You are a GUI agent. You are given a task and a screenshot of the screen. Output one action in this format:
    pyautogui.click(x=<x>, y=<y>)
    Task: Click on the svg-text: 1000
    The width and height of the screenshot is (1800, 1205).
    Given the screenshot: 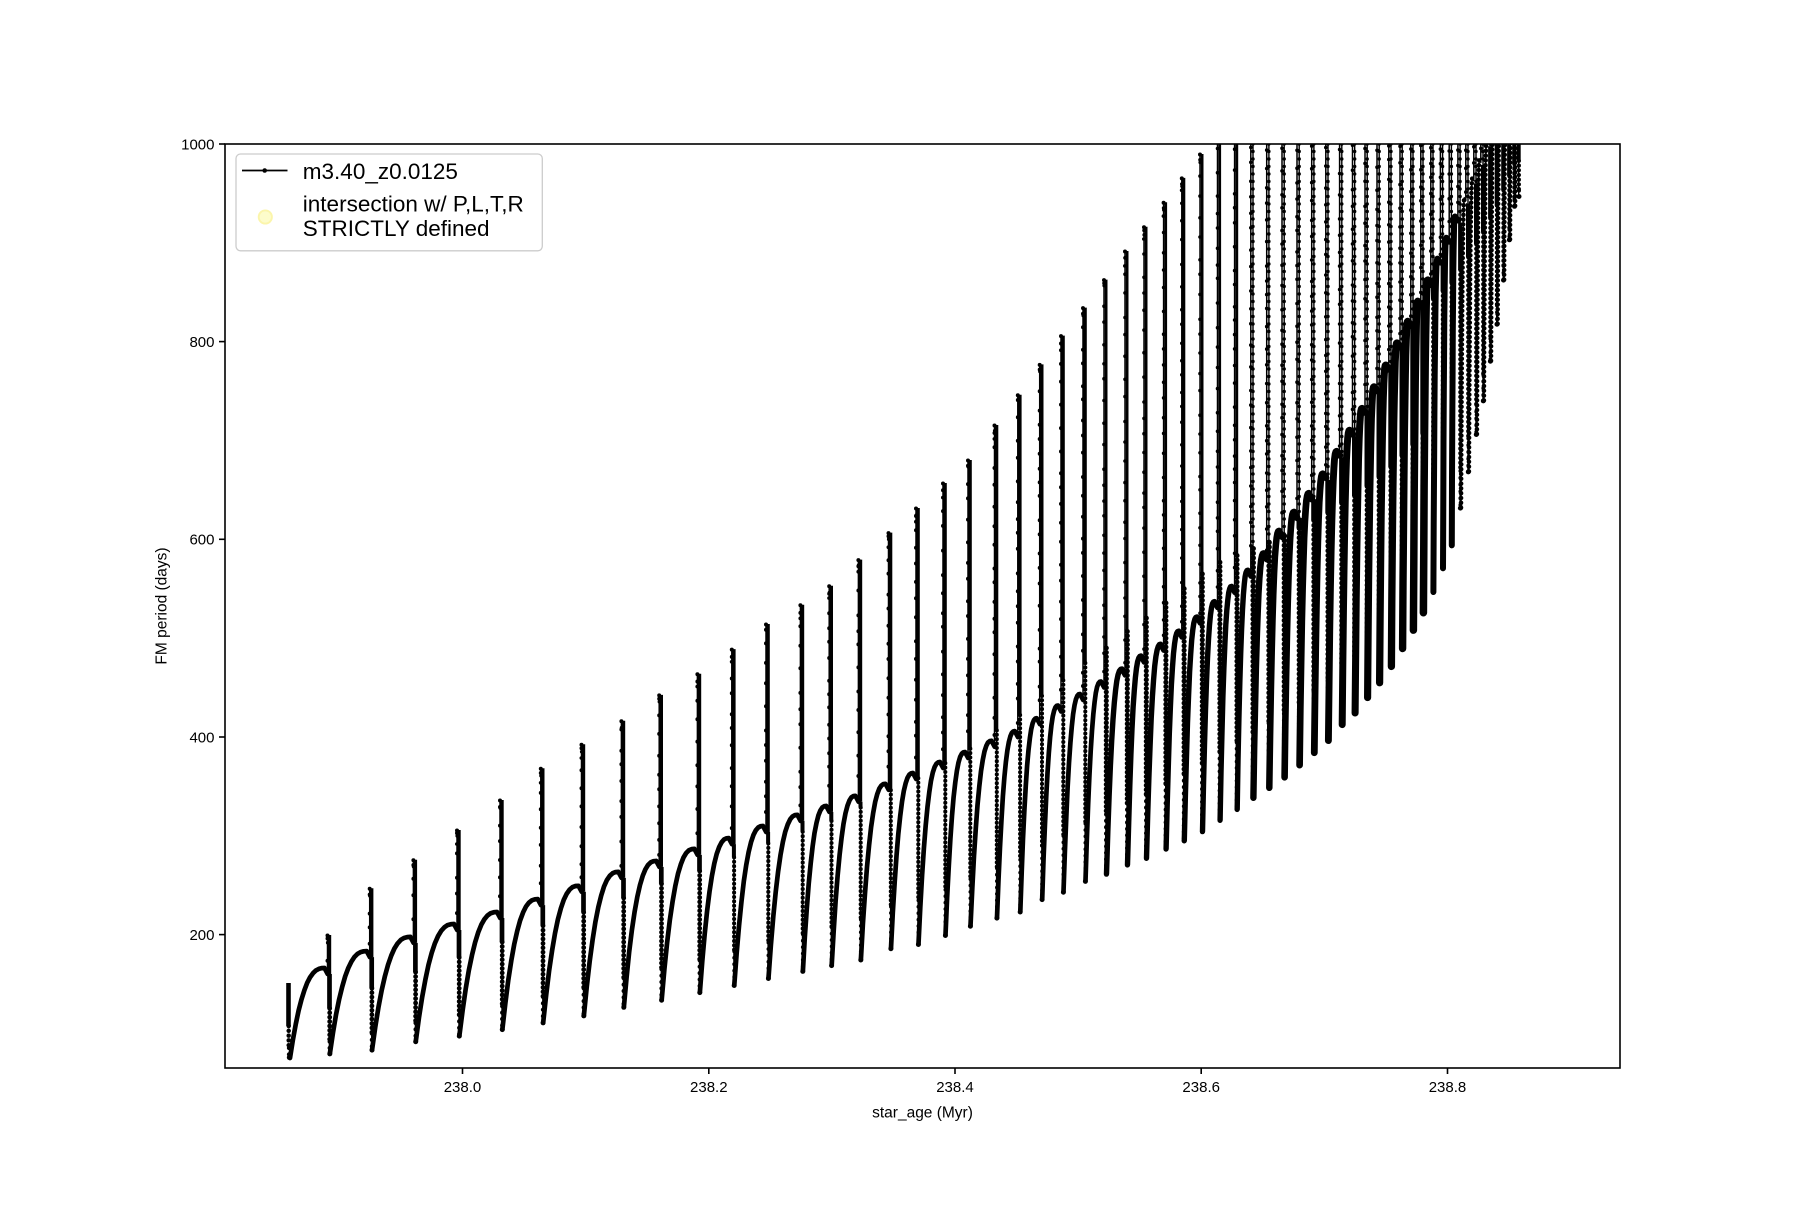 What is the action you would take?
    pyautogui.click(x=197, y=144)
    